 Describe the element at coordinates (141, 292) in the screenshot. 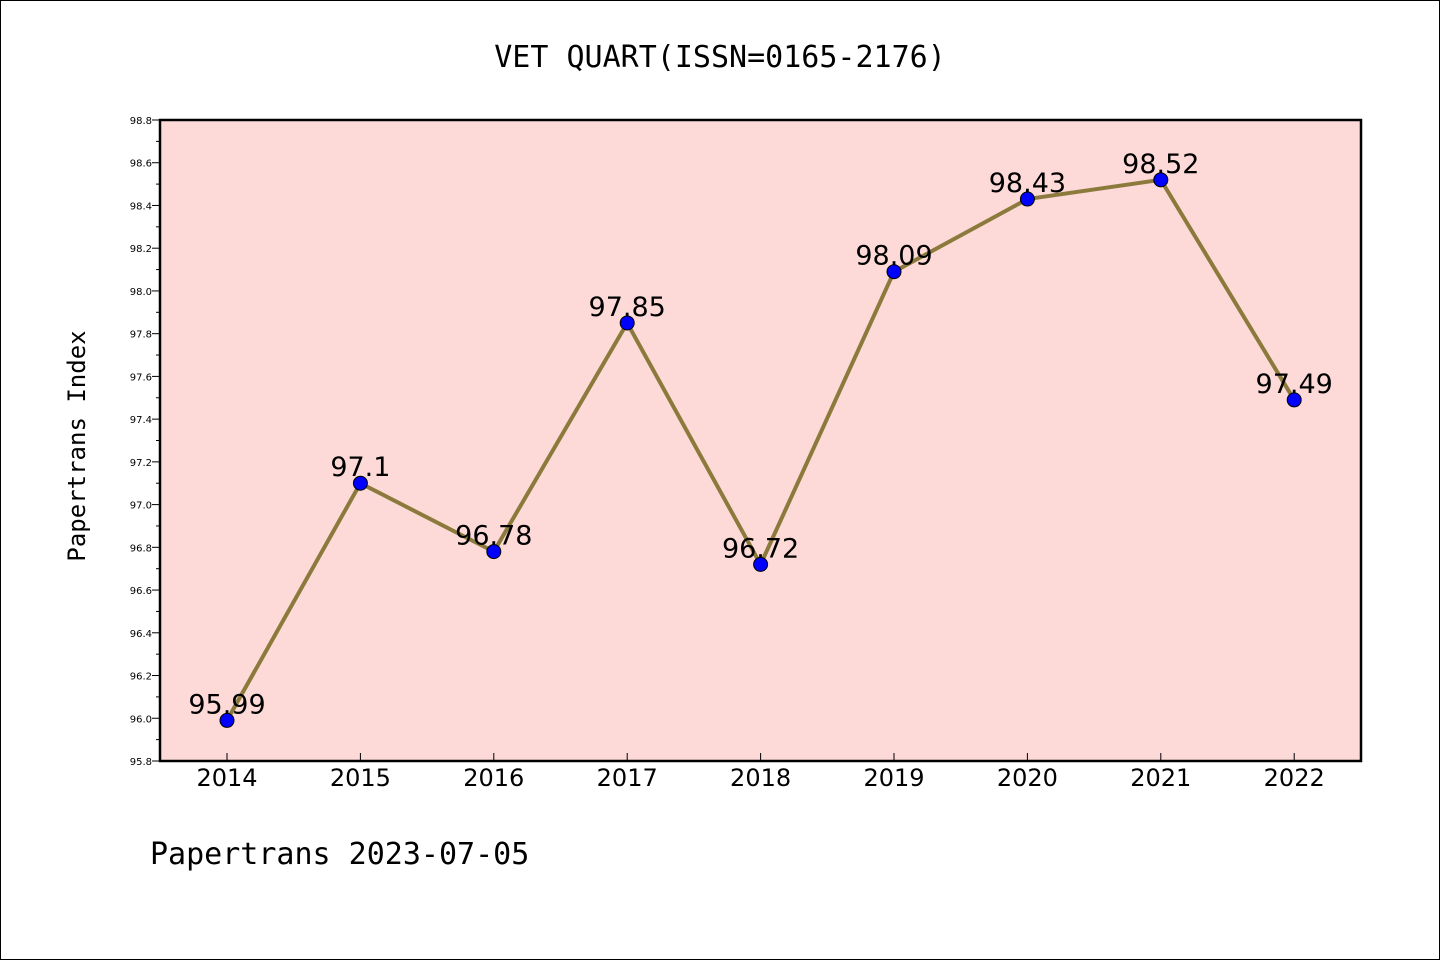

I see `y-tick-label: 98.0` at that location.